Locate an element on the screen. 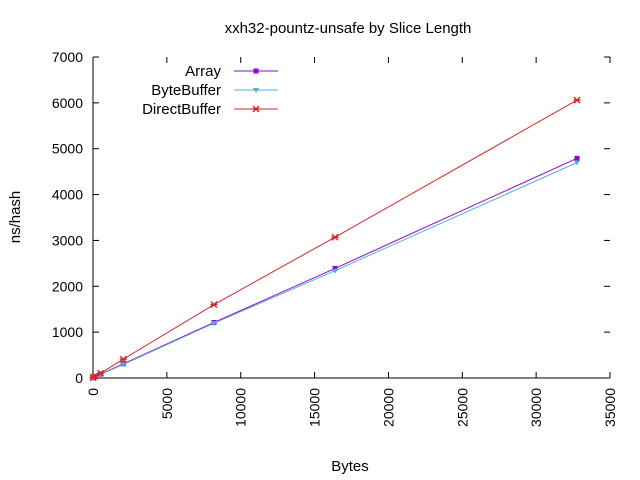 This screenshot has width=640, height=480. y-tick-label: 3000 is located at coordinates (67, 240).